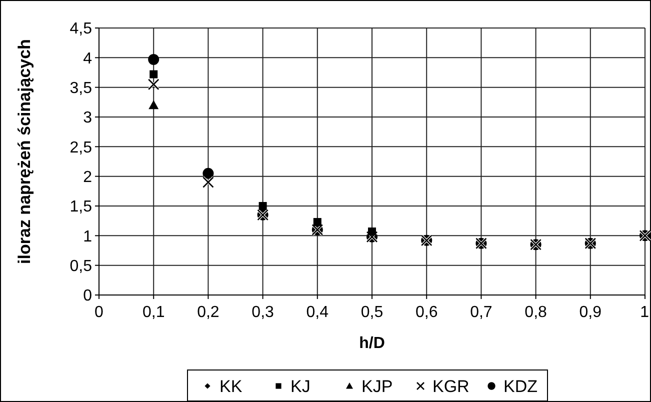 This screenshot has height=402, width=651. Describe the element at coordinates (481, 312) in the screenshot. I see `x-tick-label: 0,7` at that location.